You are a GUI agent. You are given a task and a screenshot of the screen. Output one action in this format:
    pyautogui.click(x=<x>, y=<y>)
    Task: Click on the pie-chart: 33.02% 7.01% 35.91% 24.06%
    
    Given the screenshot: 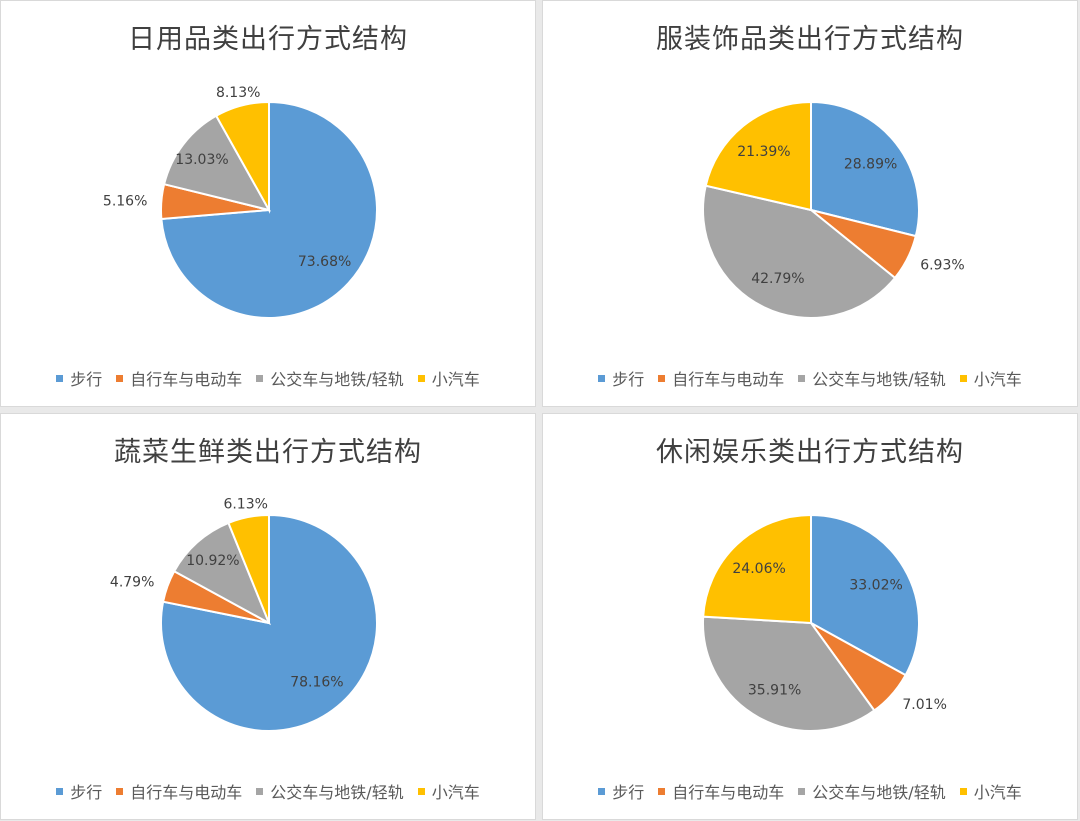 What is the action you would take?
    pyautogui.click(x=824, y=622)
    